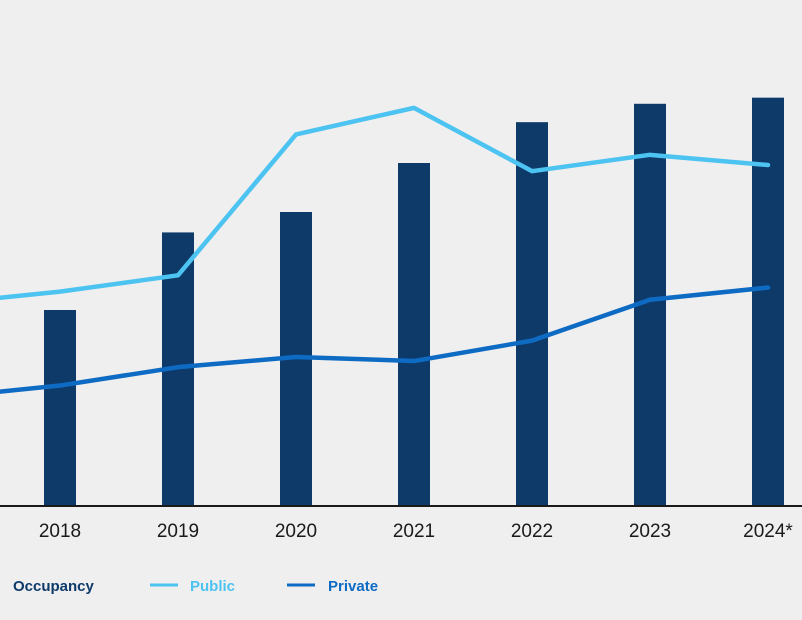  I want to click on x-tick-label-2021: 2021, so click(414, 531).